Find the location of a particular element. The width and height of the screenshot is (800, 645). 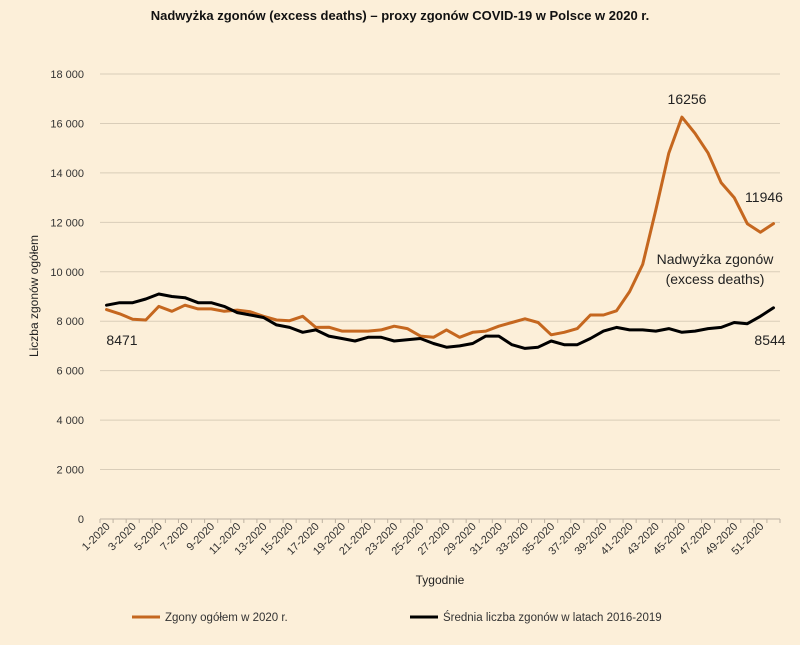

x-tick-label: 3-2020 is located at coordinates (122, 537).